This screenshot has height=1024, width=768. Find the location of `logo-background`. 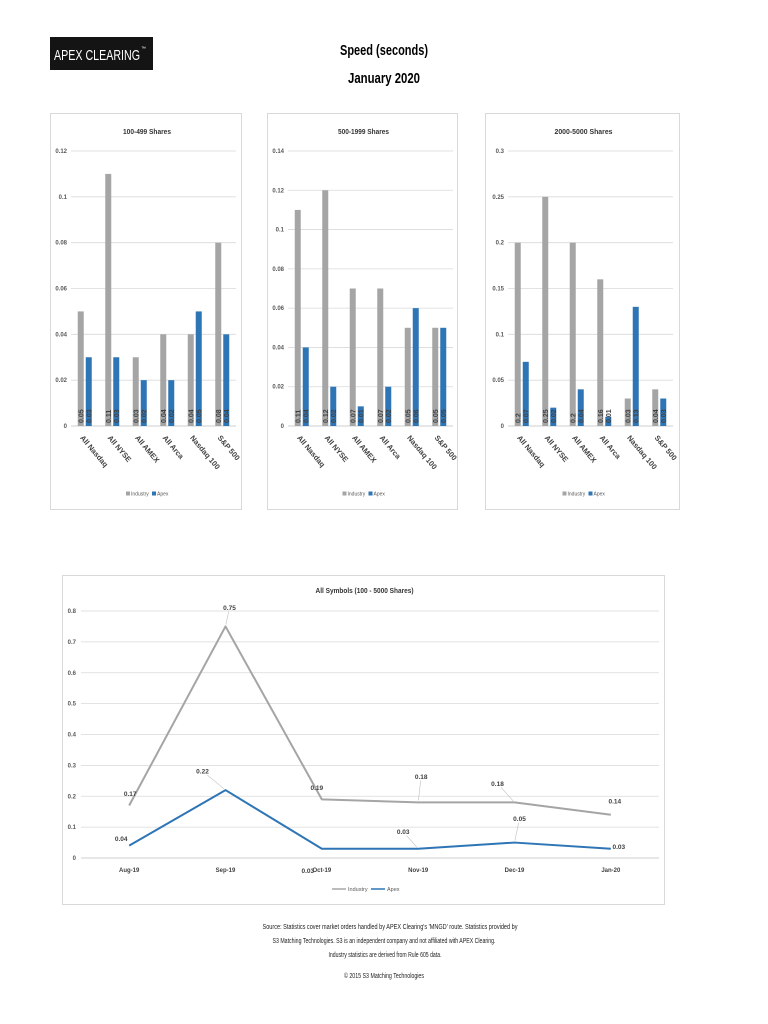

logo-background is located at coordinates (101, 53).